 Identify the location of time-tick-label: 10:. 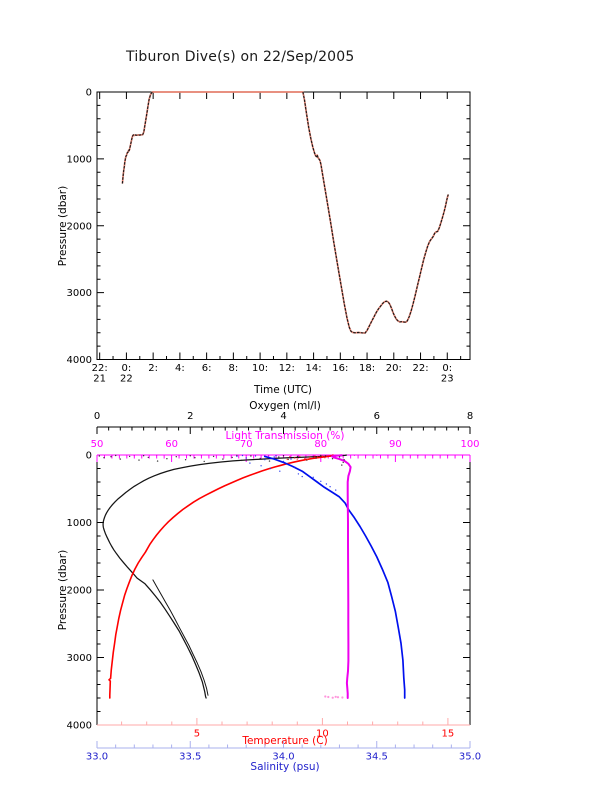
(260, 368).